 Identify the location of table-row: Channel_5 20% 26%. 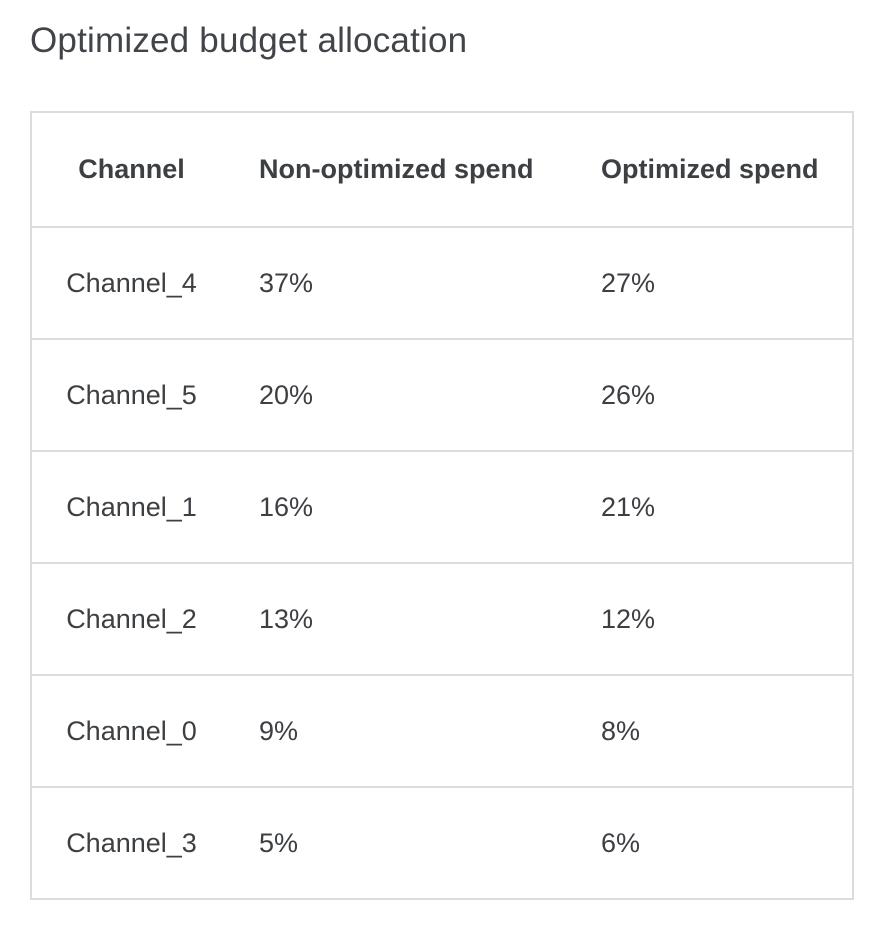
(442, 395).